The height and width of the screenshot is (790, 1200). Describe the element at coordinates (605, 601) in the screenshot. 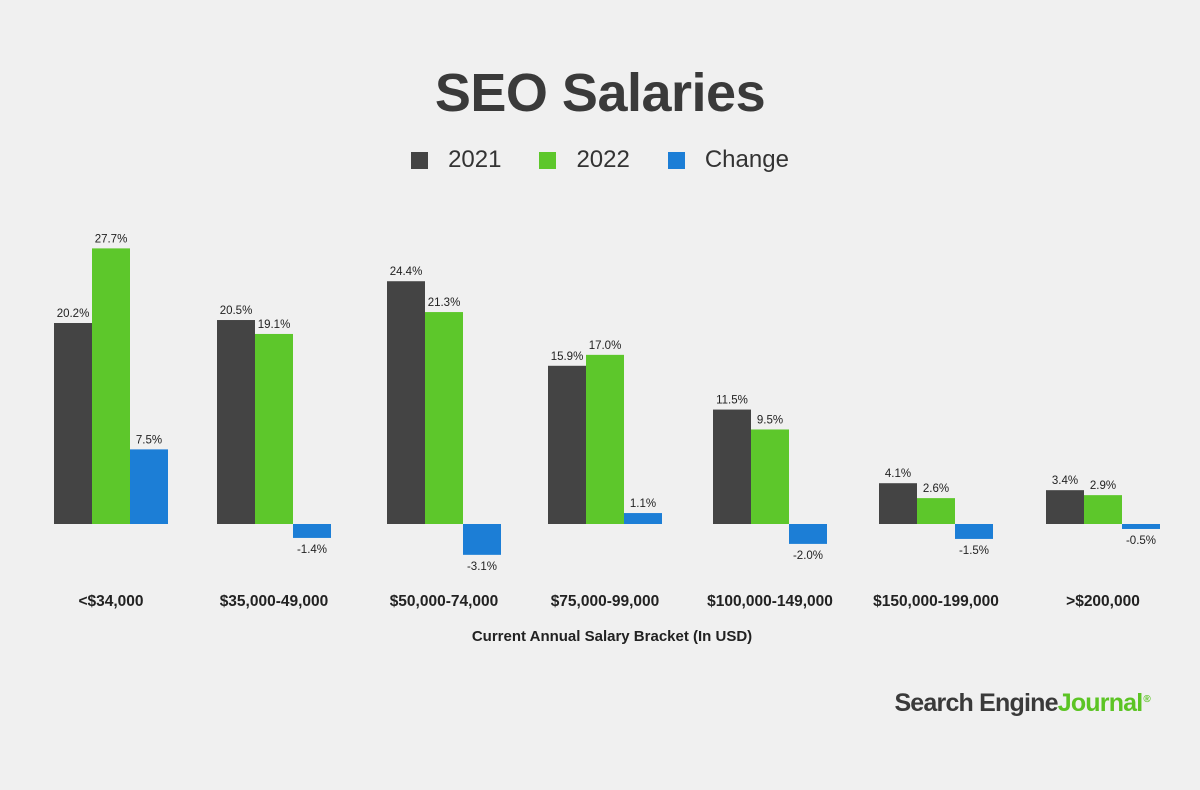

I see `category-label-3: $75,000-99,000` at that location.